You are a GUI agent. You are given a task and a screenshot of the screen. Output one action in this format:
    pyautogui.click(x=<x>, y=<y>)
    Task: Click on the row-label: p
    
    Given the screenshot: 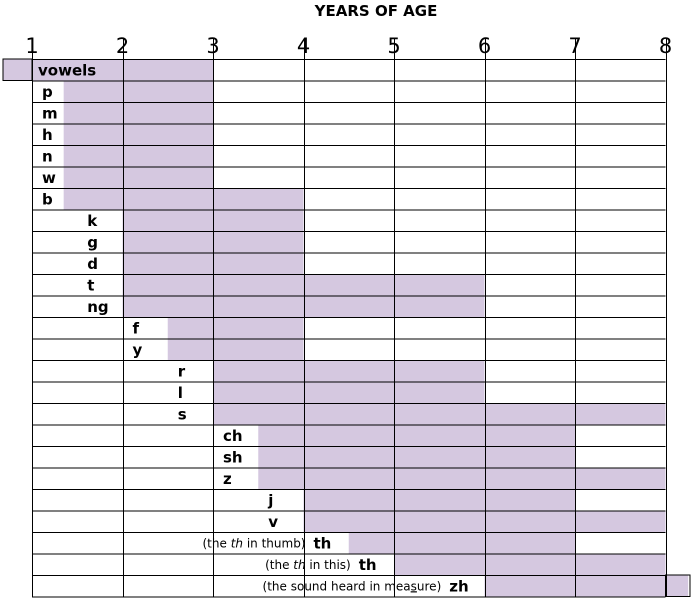 What is the action you would take?
    pyautogui.click(x=47, y=92)
    